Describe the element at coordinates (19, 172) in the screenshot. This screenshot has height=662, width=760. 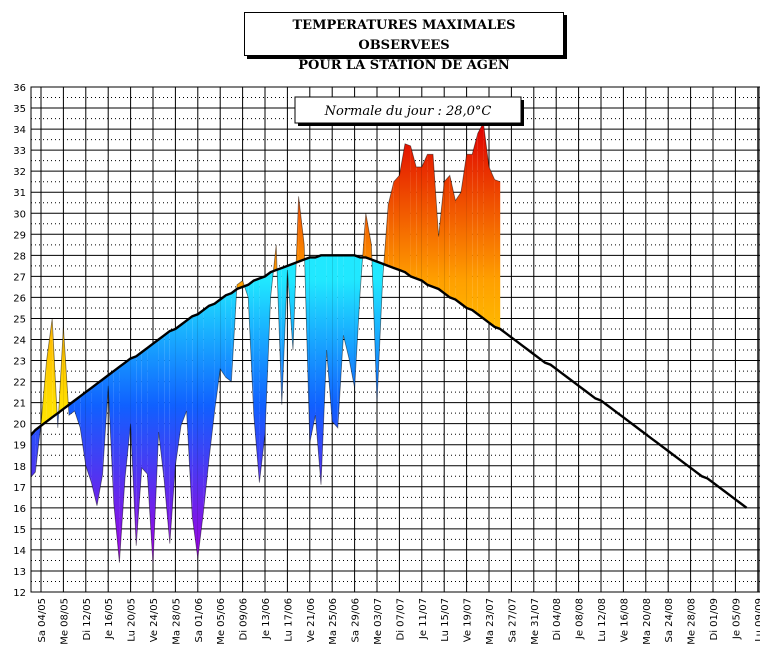
I see `y-tick-label: 32` at that location.